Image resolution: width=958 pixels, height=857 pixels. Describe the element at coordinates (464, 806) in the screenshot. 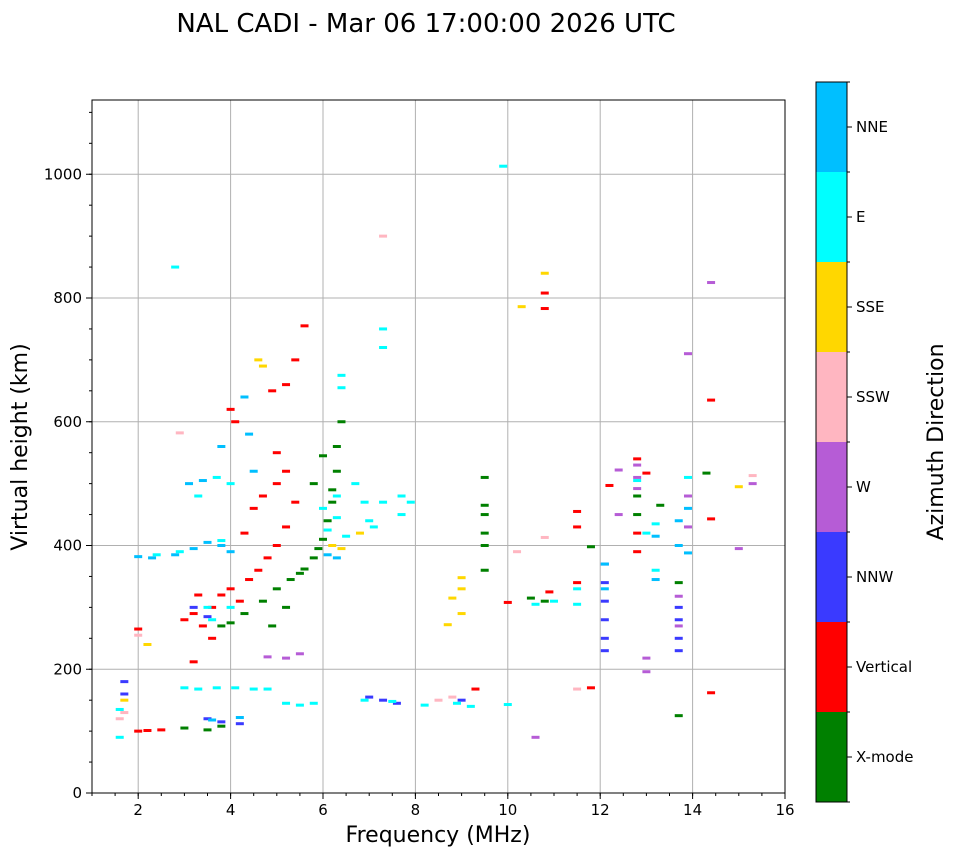

I see `x-axis: 2 4 6 8 10 12 14 16` at that location.